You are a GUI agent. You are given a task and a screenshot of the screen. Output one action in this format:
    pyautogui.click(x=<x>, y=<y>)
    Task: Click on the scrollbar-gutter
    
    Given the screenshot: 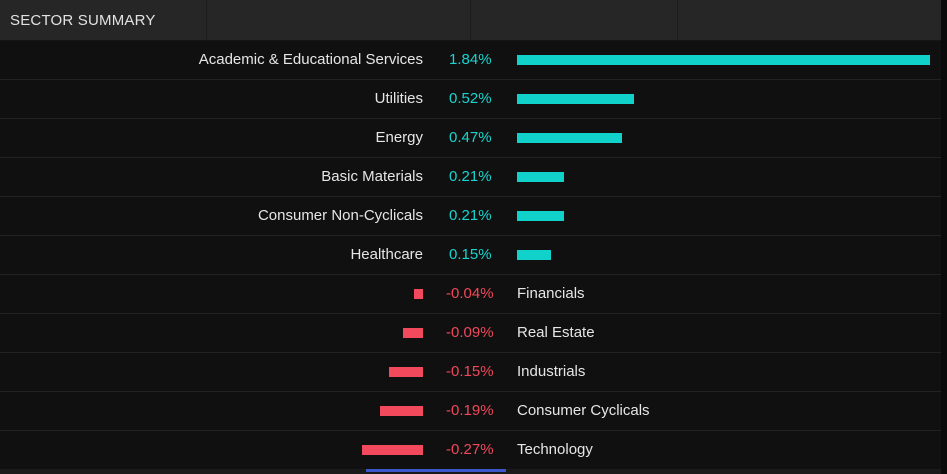 What is the action you would take?
    pyautogui.click(x=944, y=237)
    